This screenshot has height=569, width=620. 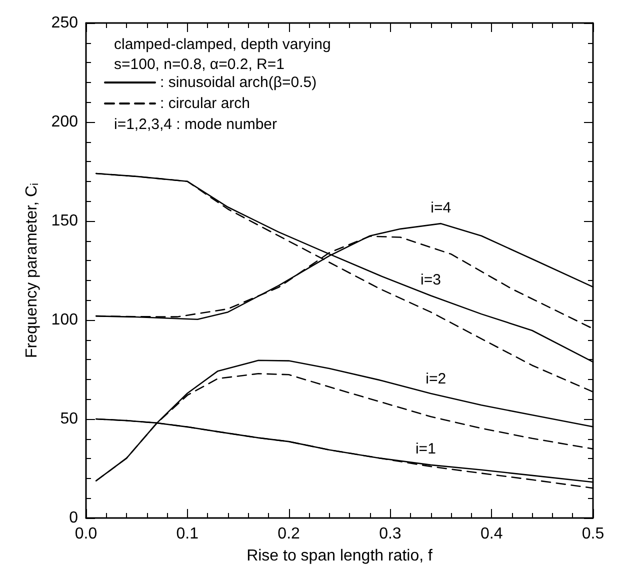 What do you see at coordinates (436, 379) in the screenshot?
I see `annotation: i=2` at bounding box center [436, 379].